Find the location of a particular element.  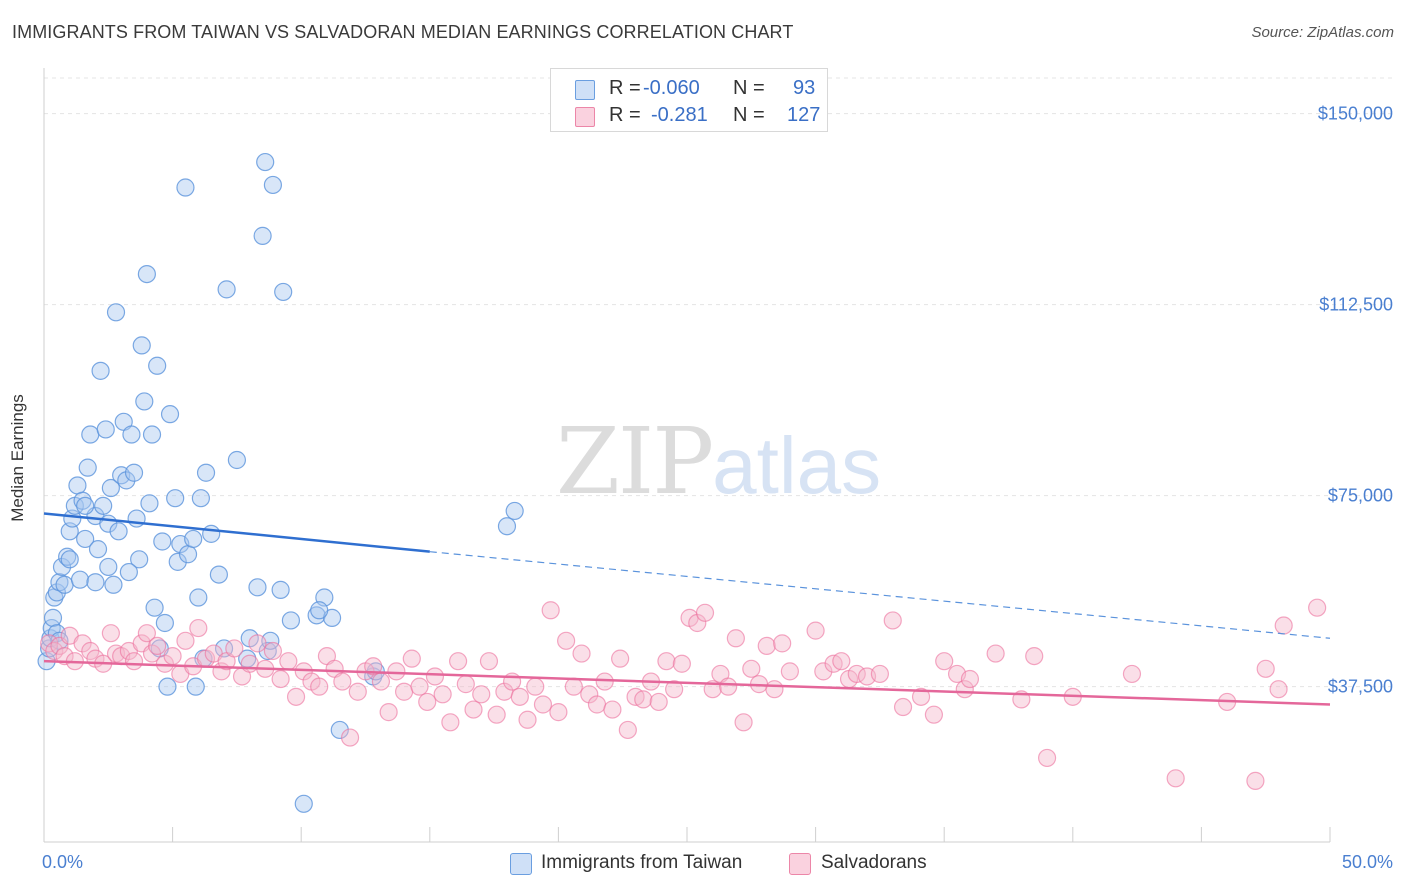

x-tick-min: 0.0% is located at coordinates (63, 862).